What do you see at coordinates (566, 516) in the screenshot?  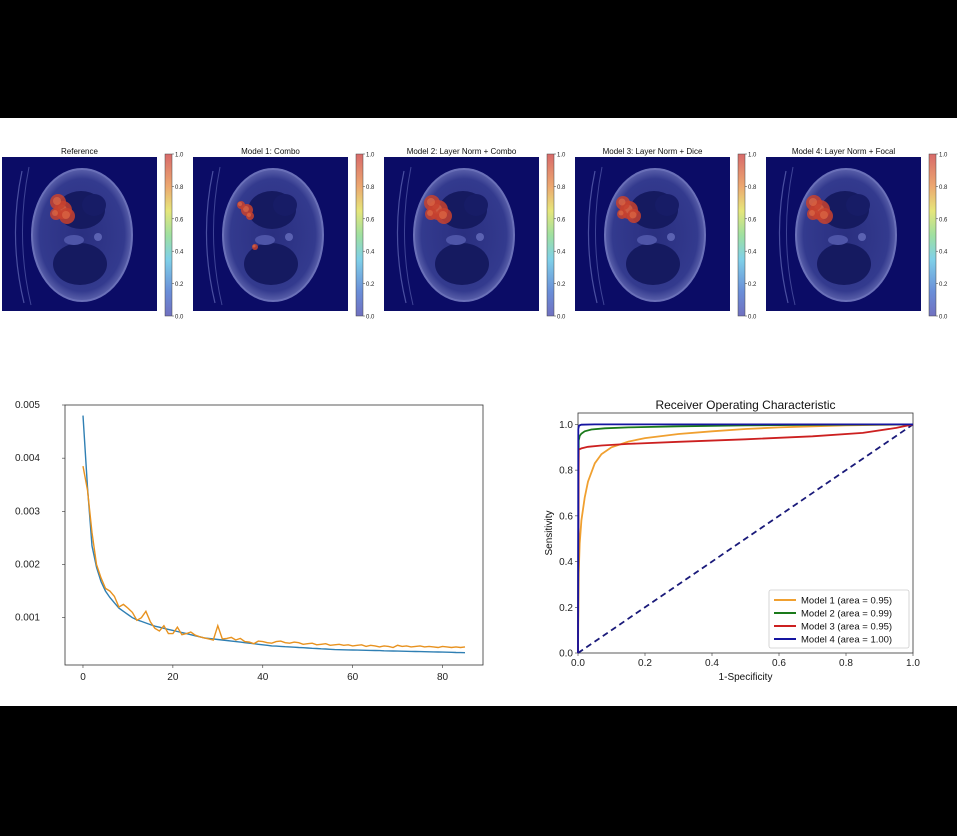 I see `roc-y-tick-label: 0.6` at bounding box center [566, 516].